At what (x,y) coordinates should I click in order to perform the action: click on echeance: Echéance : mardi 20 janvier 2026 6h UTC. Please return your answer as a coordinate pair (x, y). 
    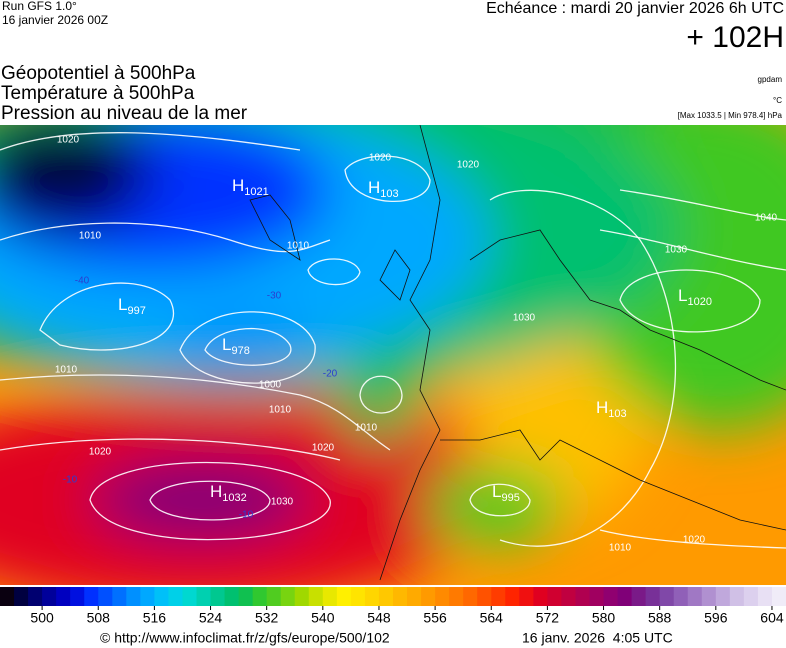
    Looking at the image, I should click on (635, 8).